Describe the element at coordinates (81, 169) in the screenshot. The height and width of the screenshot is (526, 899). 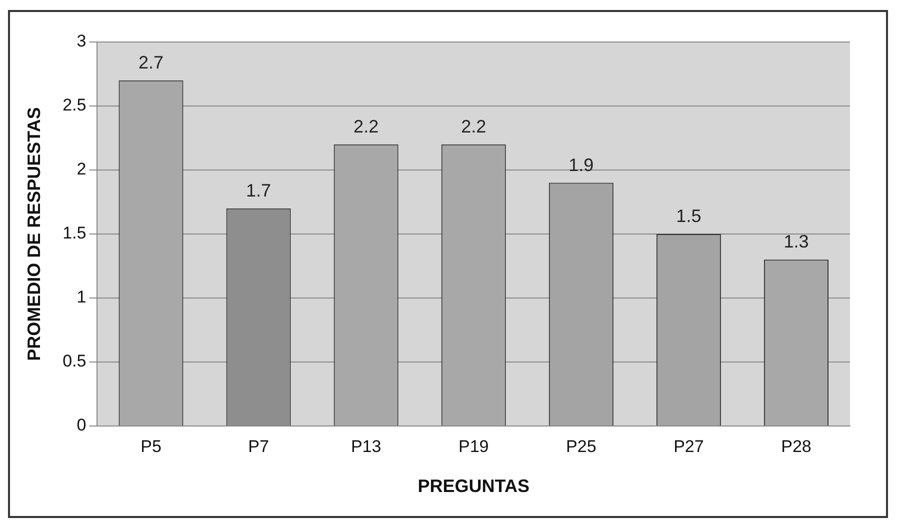
I see `y-tick-label: 2` at that location.